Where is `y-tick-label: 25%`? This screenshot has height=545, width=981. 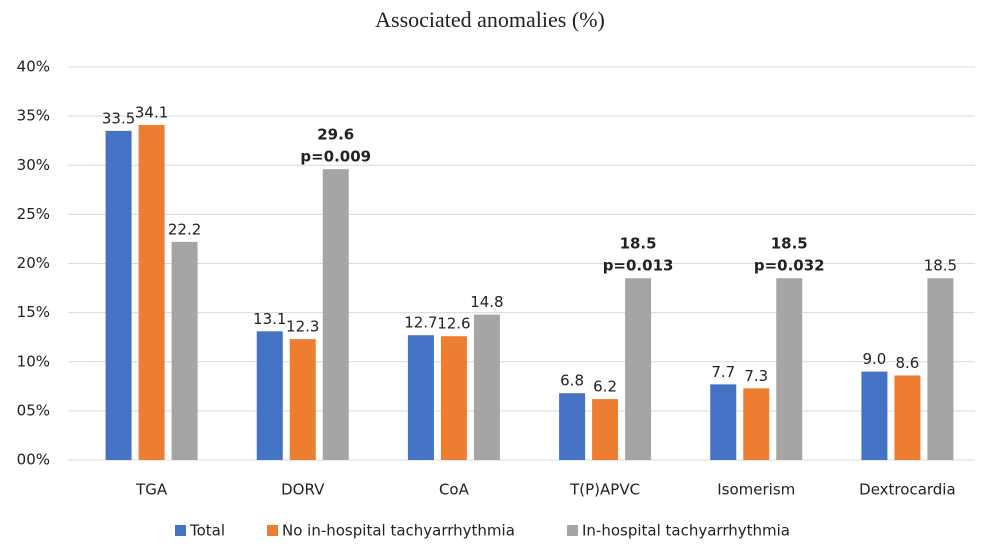 y-tick-label: 25% is located at coordinates (33, 214).